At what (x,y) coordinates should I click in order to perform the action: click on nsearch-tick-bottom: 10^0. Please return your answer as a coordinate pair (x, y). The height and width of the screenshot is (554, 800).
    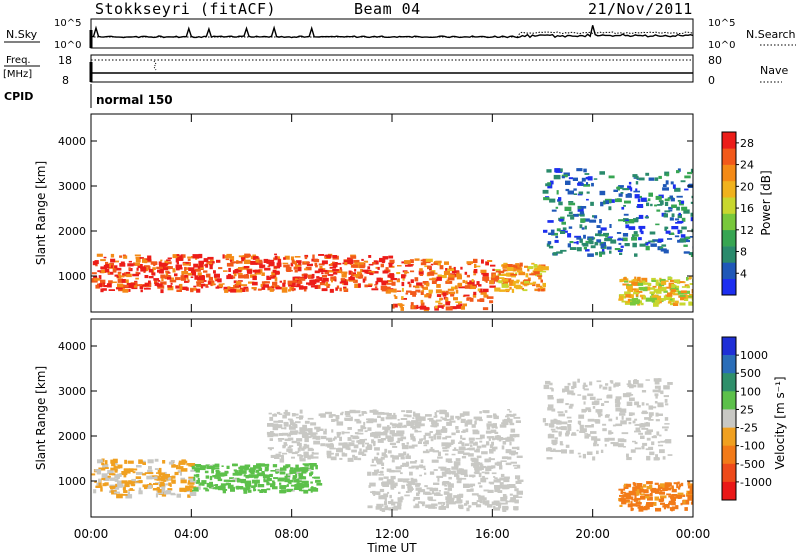
    Looking at the image, I should click on (721, 45).